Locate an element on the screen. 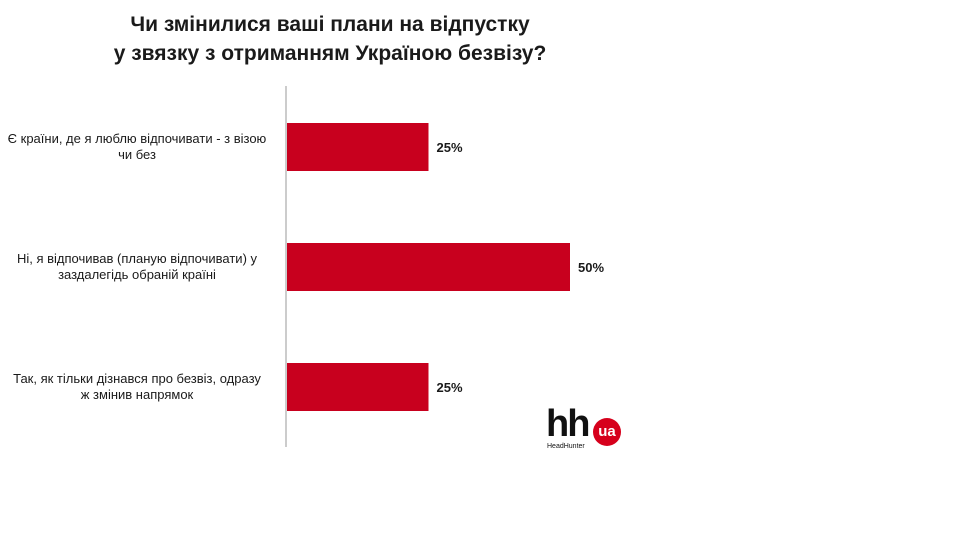 This screenshot has height=540, width=960. category-label-1-line-2: чи без is located at coordinates (137, 154).